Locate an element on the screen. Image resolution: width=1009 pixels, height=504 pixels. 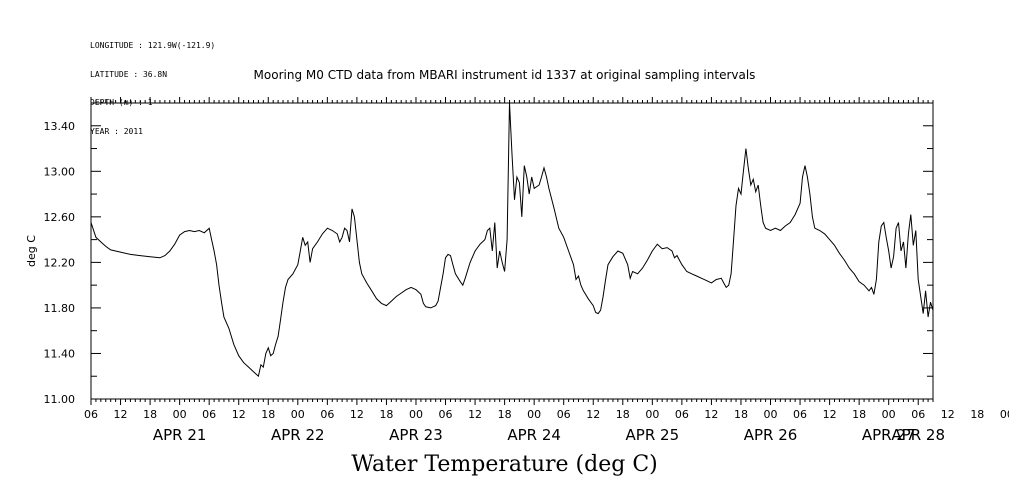
x-day-label: APR 27 is located at coordinates (889, 435).